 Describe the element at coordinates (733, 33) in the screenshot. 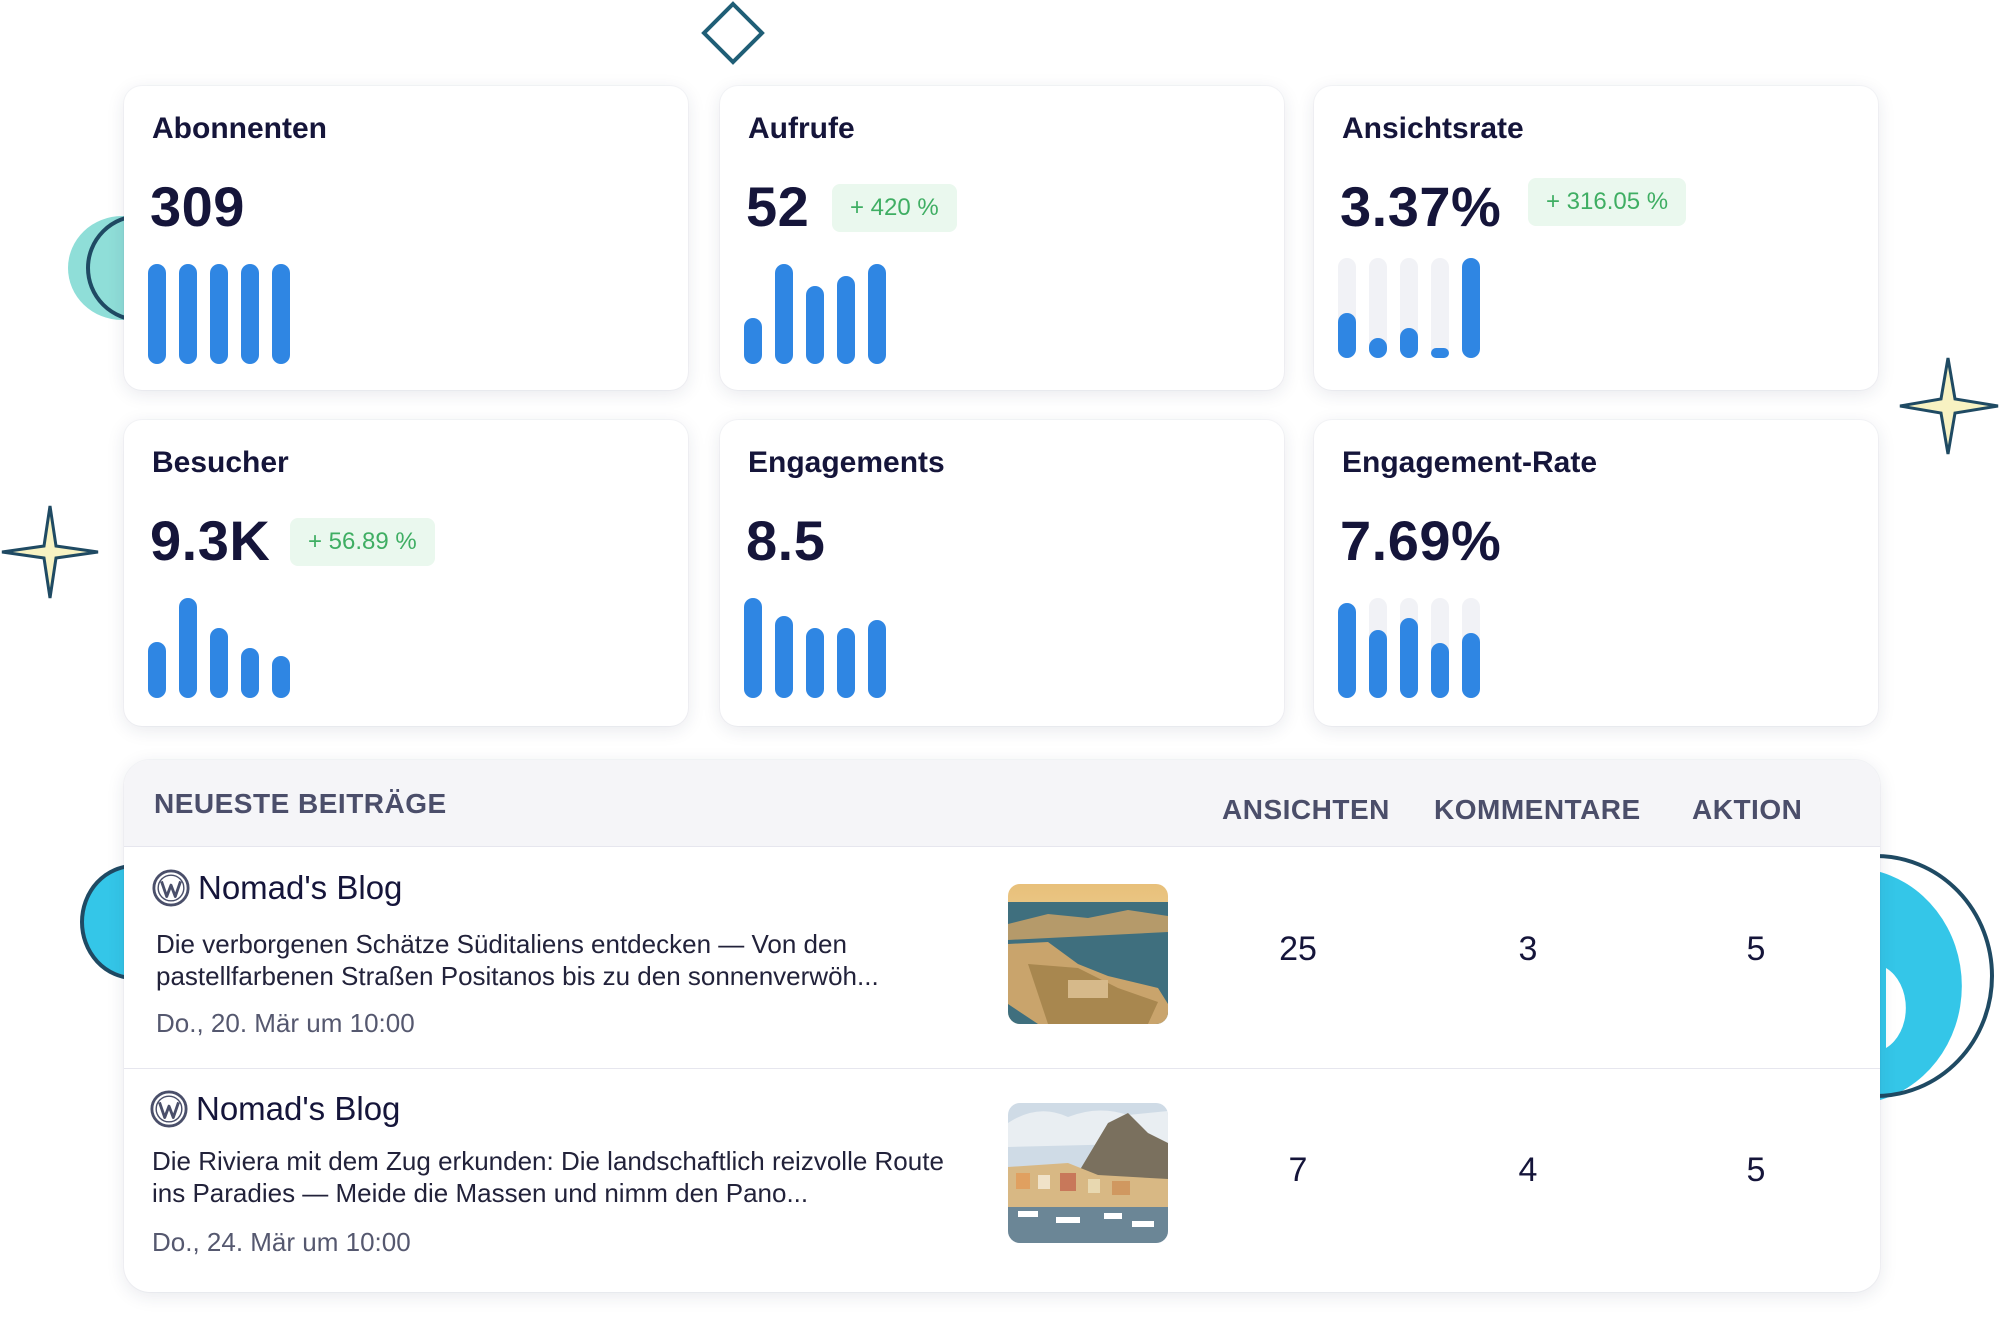

I see `diamond-decoration` at that location.